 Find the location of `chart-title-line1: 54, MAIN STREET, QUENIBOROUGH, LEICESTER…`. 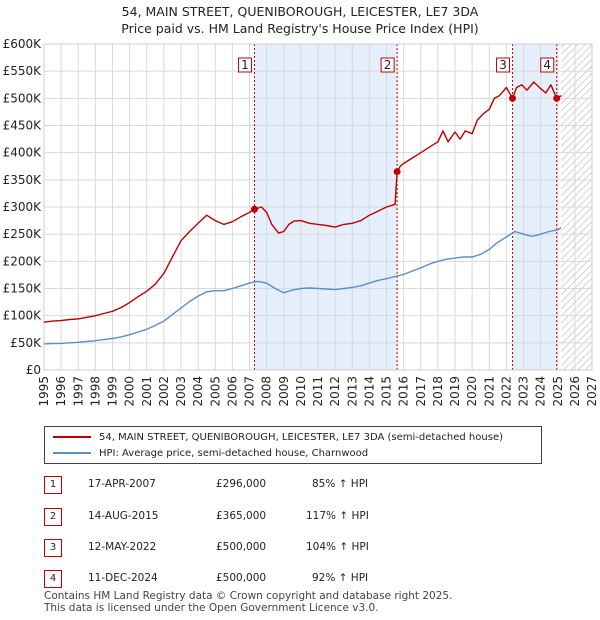

chart-title-line1: 54, MAIN STREET, QUENIBOROUGH, LEICESTER… is located at coordinates (300, 11).